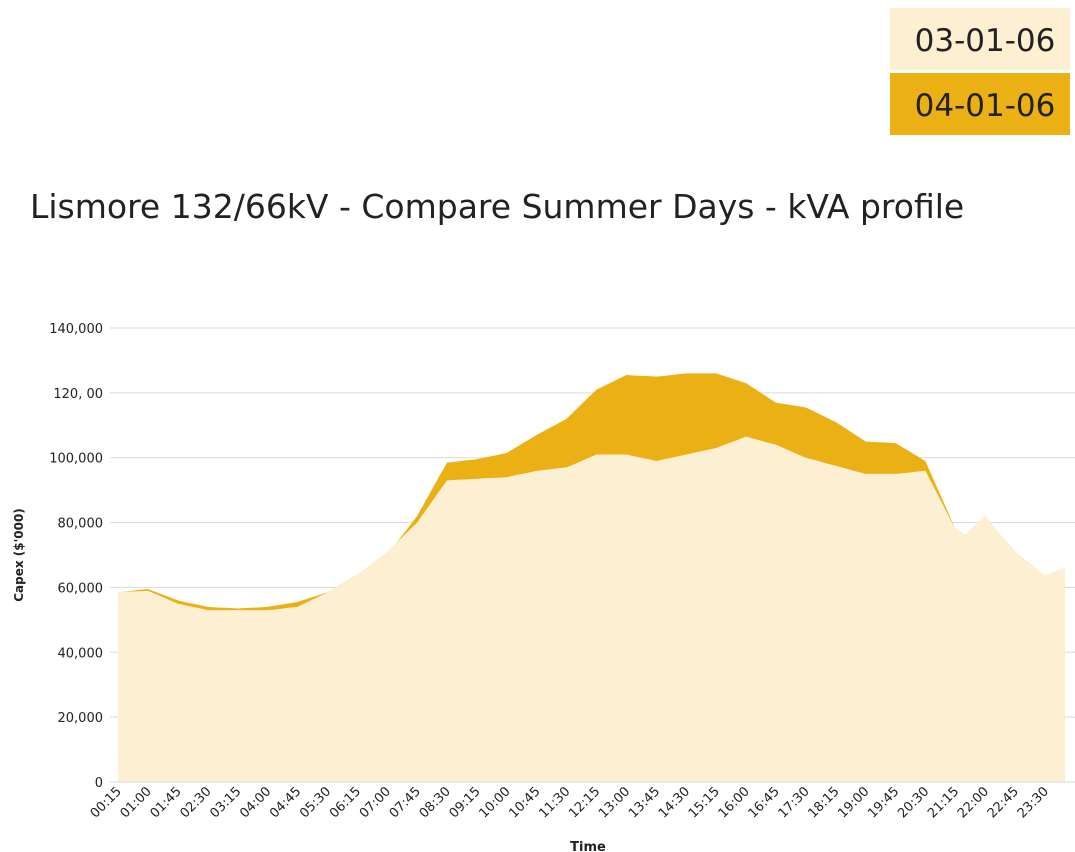  Describe the element at coordinates (106, 802) in the screenshot. I see `x-tick-label: 00:15` at that location.